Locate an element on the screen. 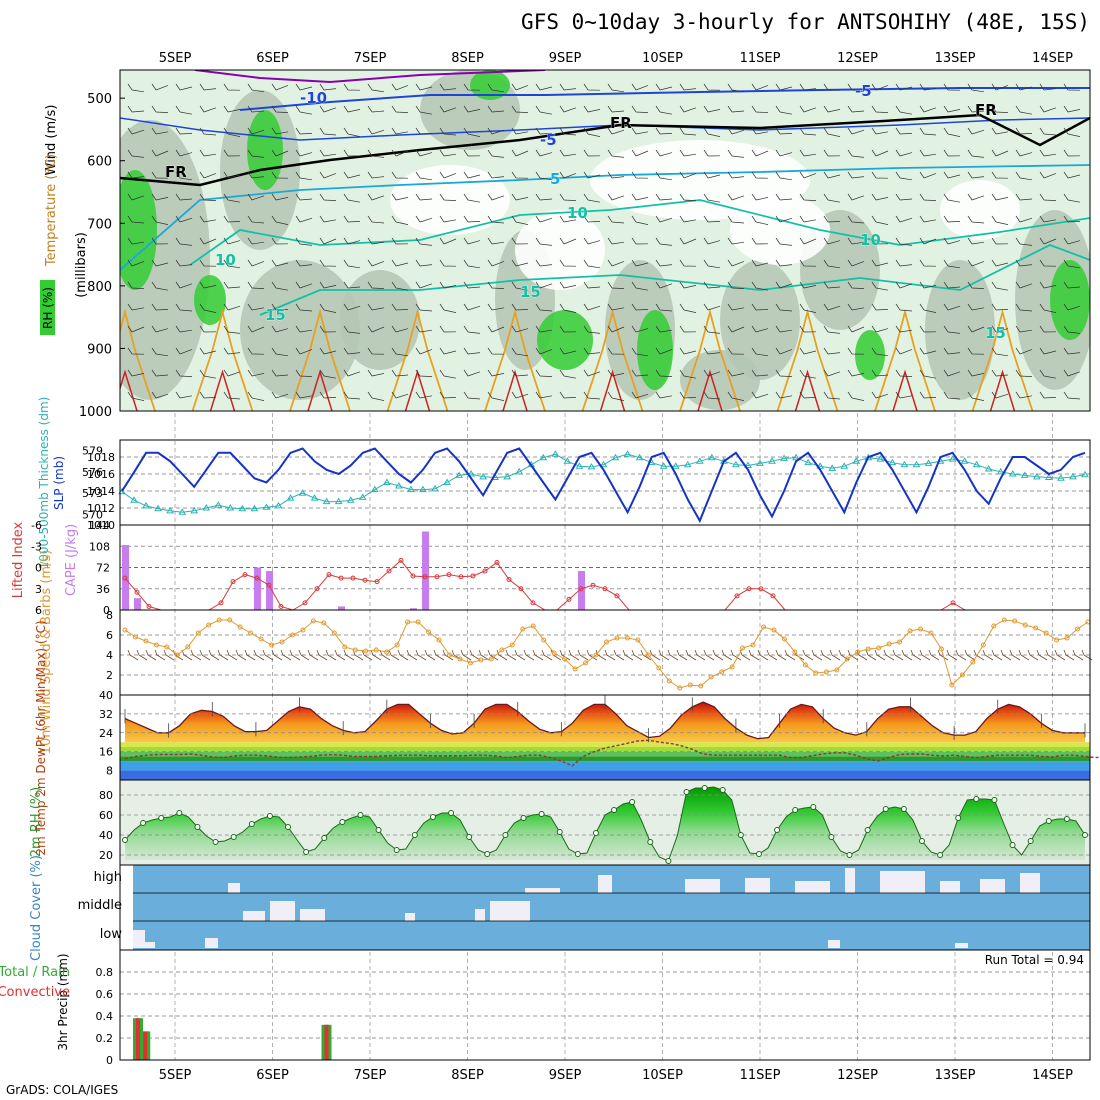  cloud-high-bar is located at coordinates (605, 884).